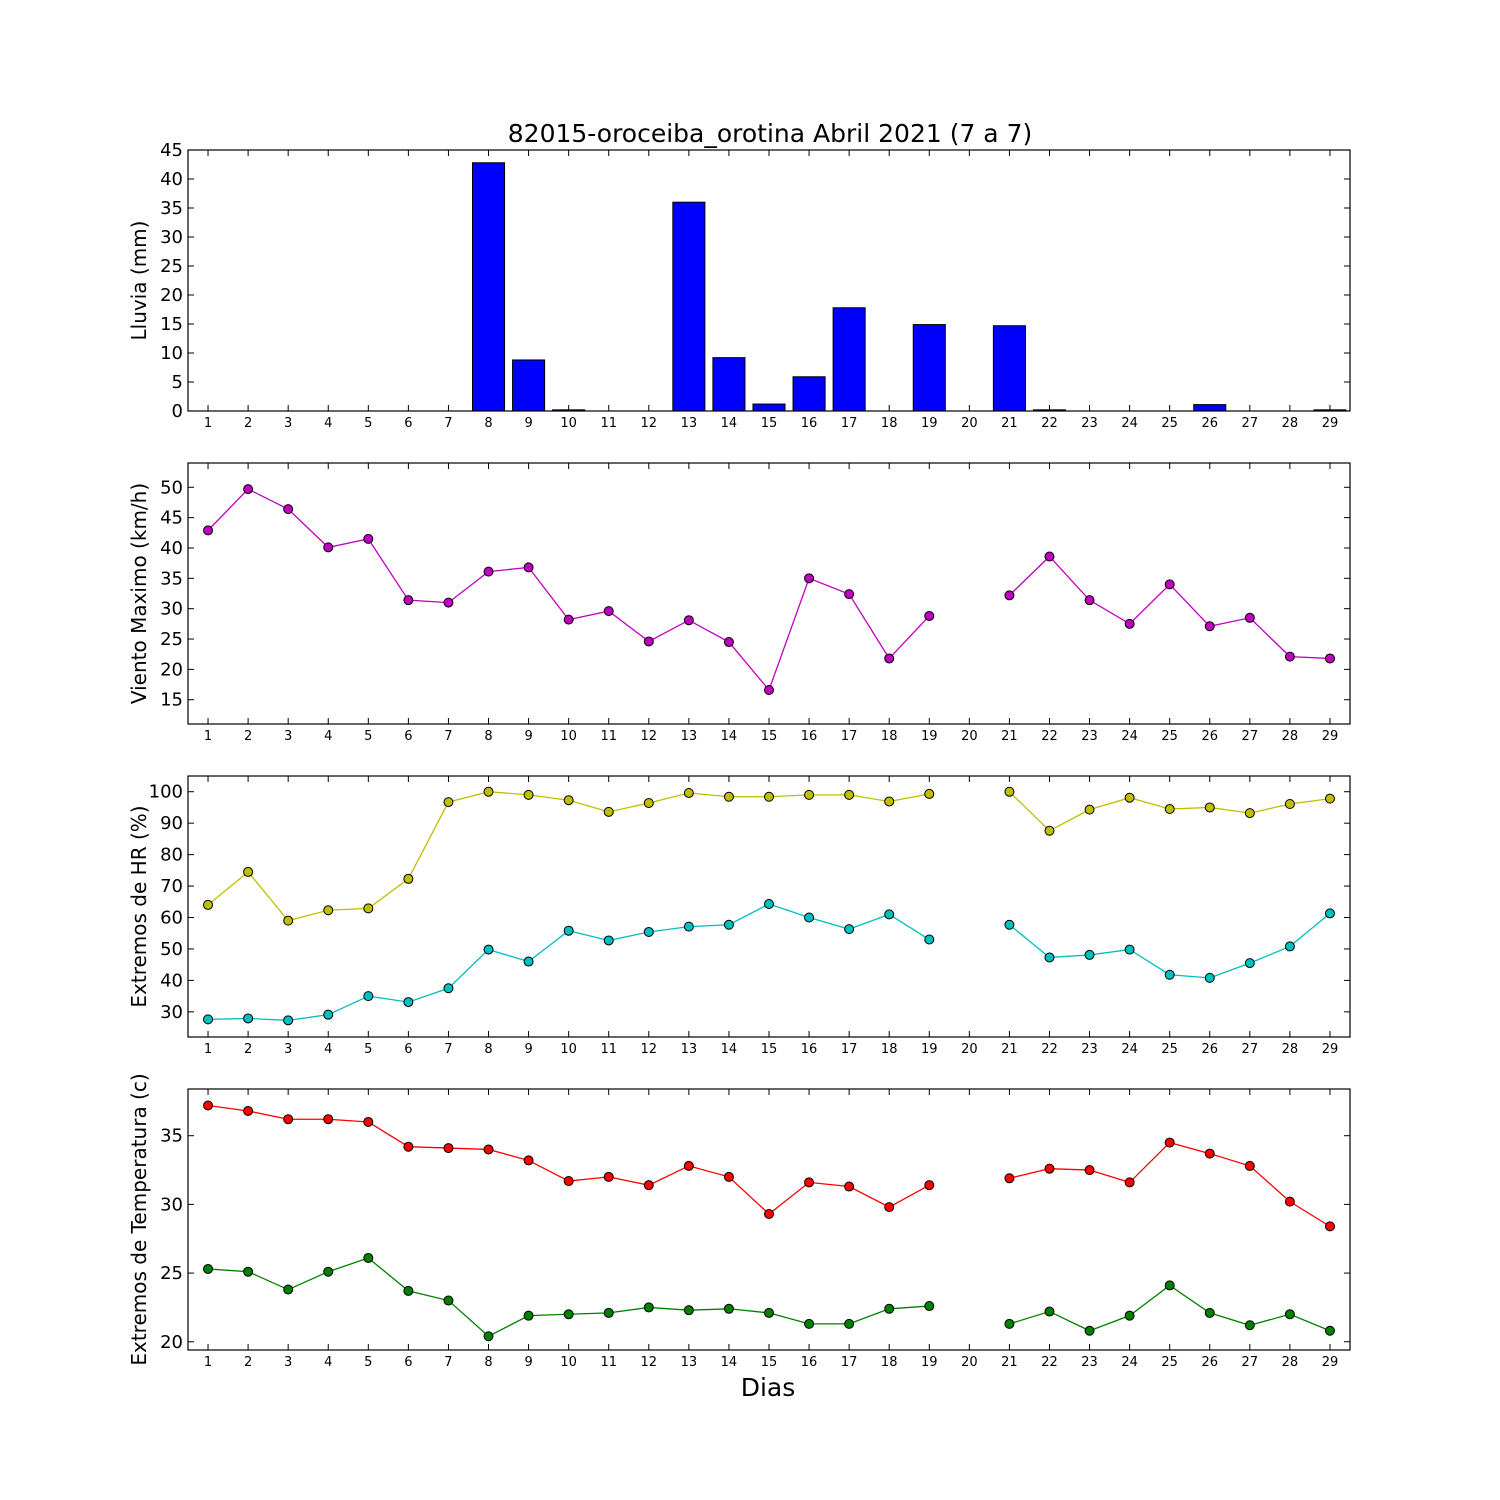 This screenshot has height=1500, width=1500. What do you see at coordinates (171, 886) in the screenshot?
I see `y-tick-label: 70` at bounding box center [171, 886].